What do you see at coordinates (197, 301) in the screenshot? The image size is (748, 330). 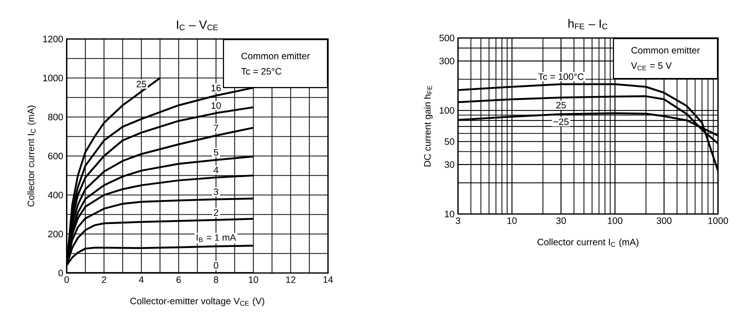 I see `x-axis-title: Collector-emitter voltage V$_{CE}$ (V)` at bounding box center [197, 301].